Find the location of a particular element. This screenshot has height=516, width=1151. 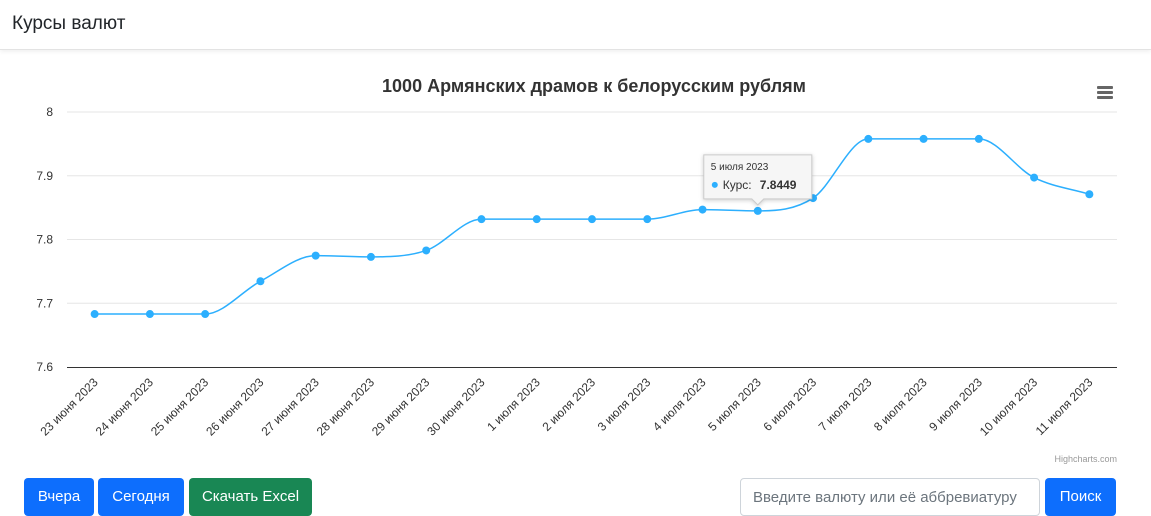

today-button: Сегодня is located at coordinates (141, 497).